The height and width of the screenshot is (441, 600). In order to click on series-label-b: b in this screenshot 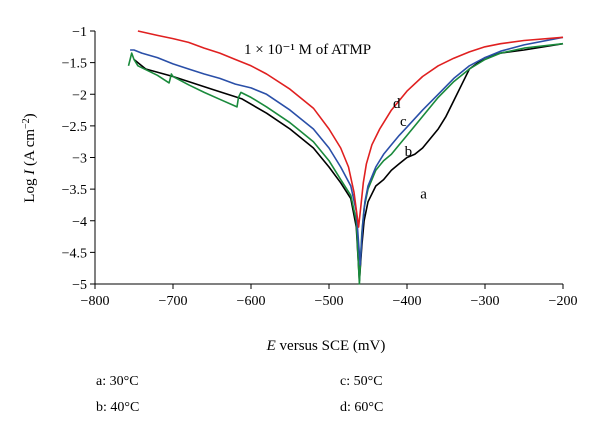, I will do `click(409, 152)`.